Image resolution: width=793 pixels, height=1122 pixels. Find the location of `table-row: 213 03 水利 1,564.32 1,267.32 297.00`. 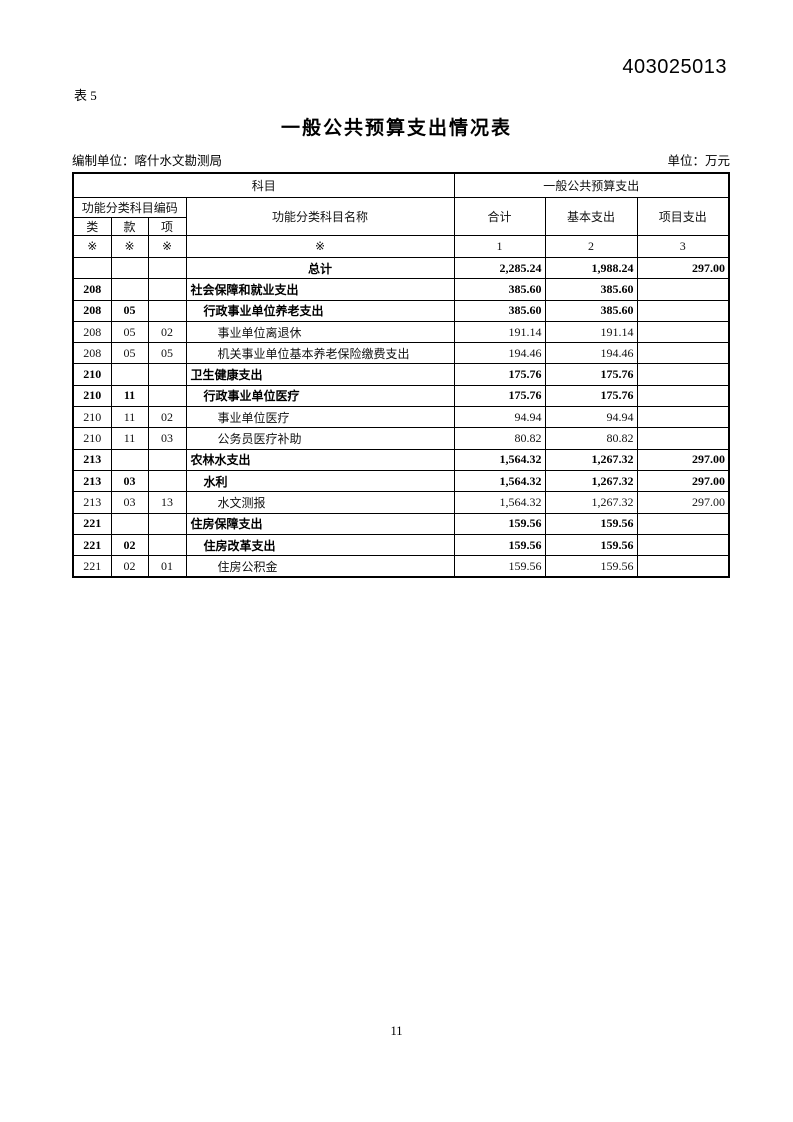

table-row: 213 03 水利 1,564.32 1,267.32 297.00 is located at coordinates (401, 481).